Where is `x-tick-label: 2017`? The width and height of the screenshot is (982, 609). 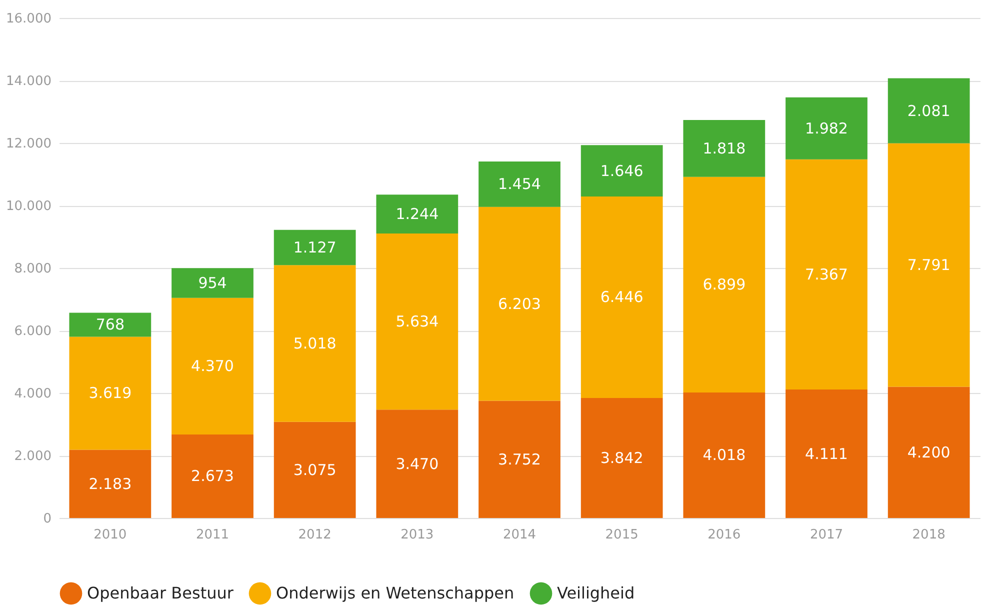 x-tick-label: 2017 is located at coordinates (827, 535).